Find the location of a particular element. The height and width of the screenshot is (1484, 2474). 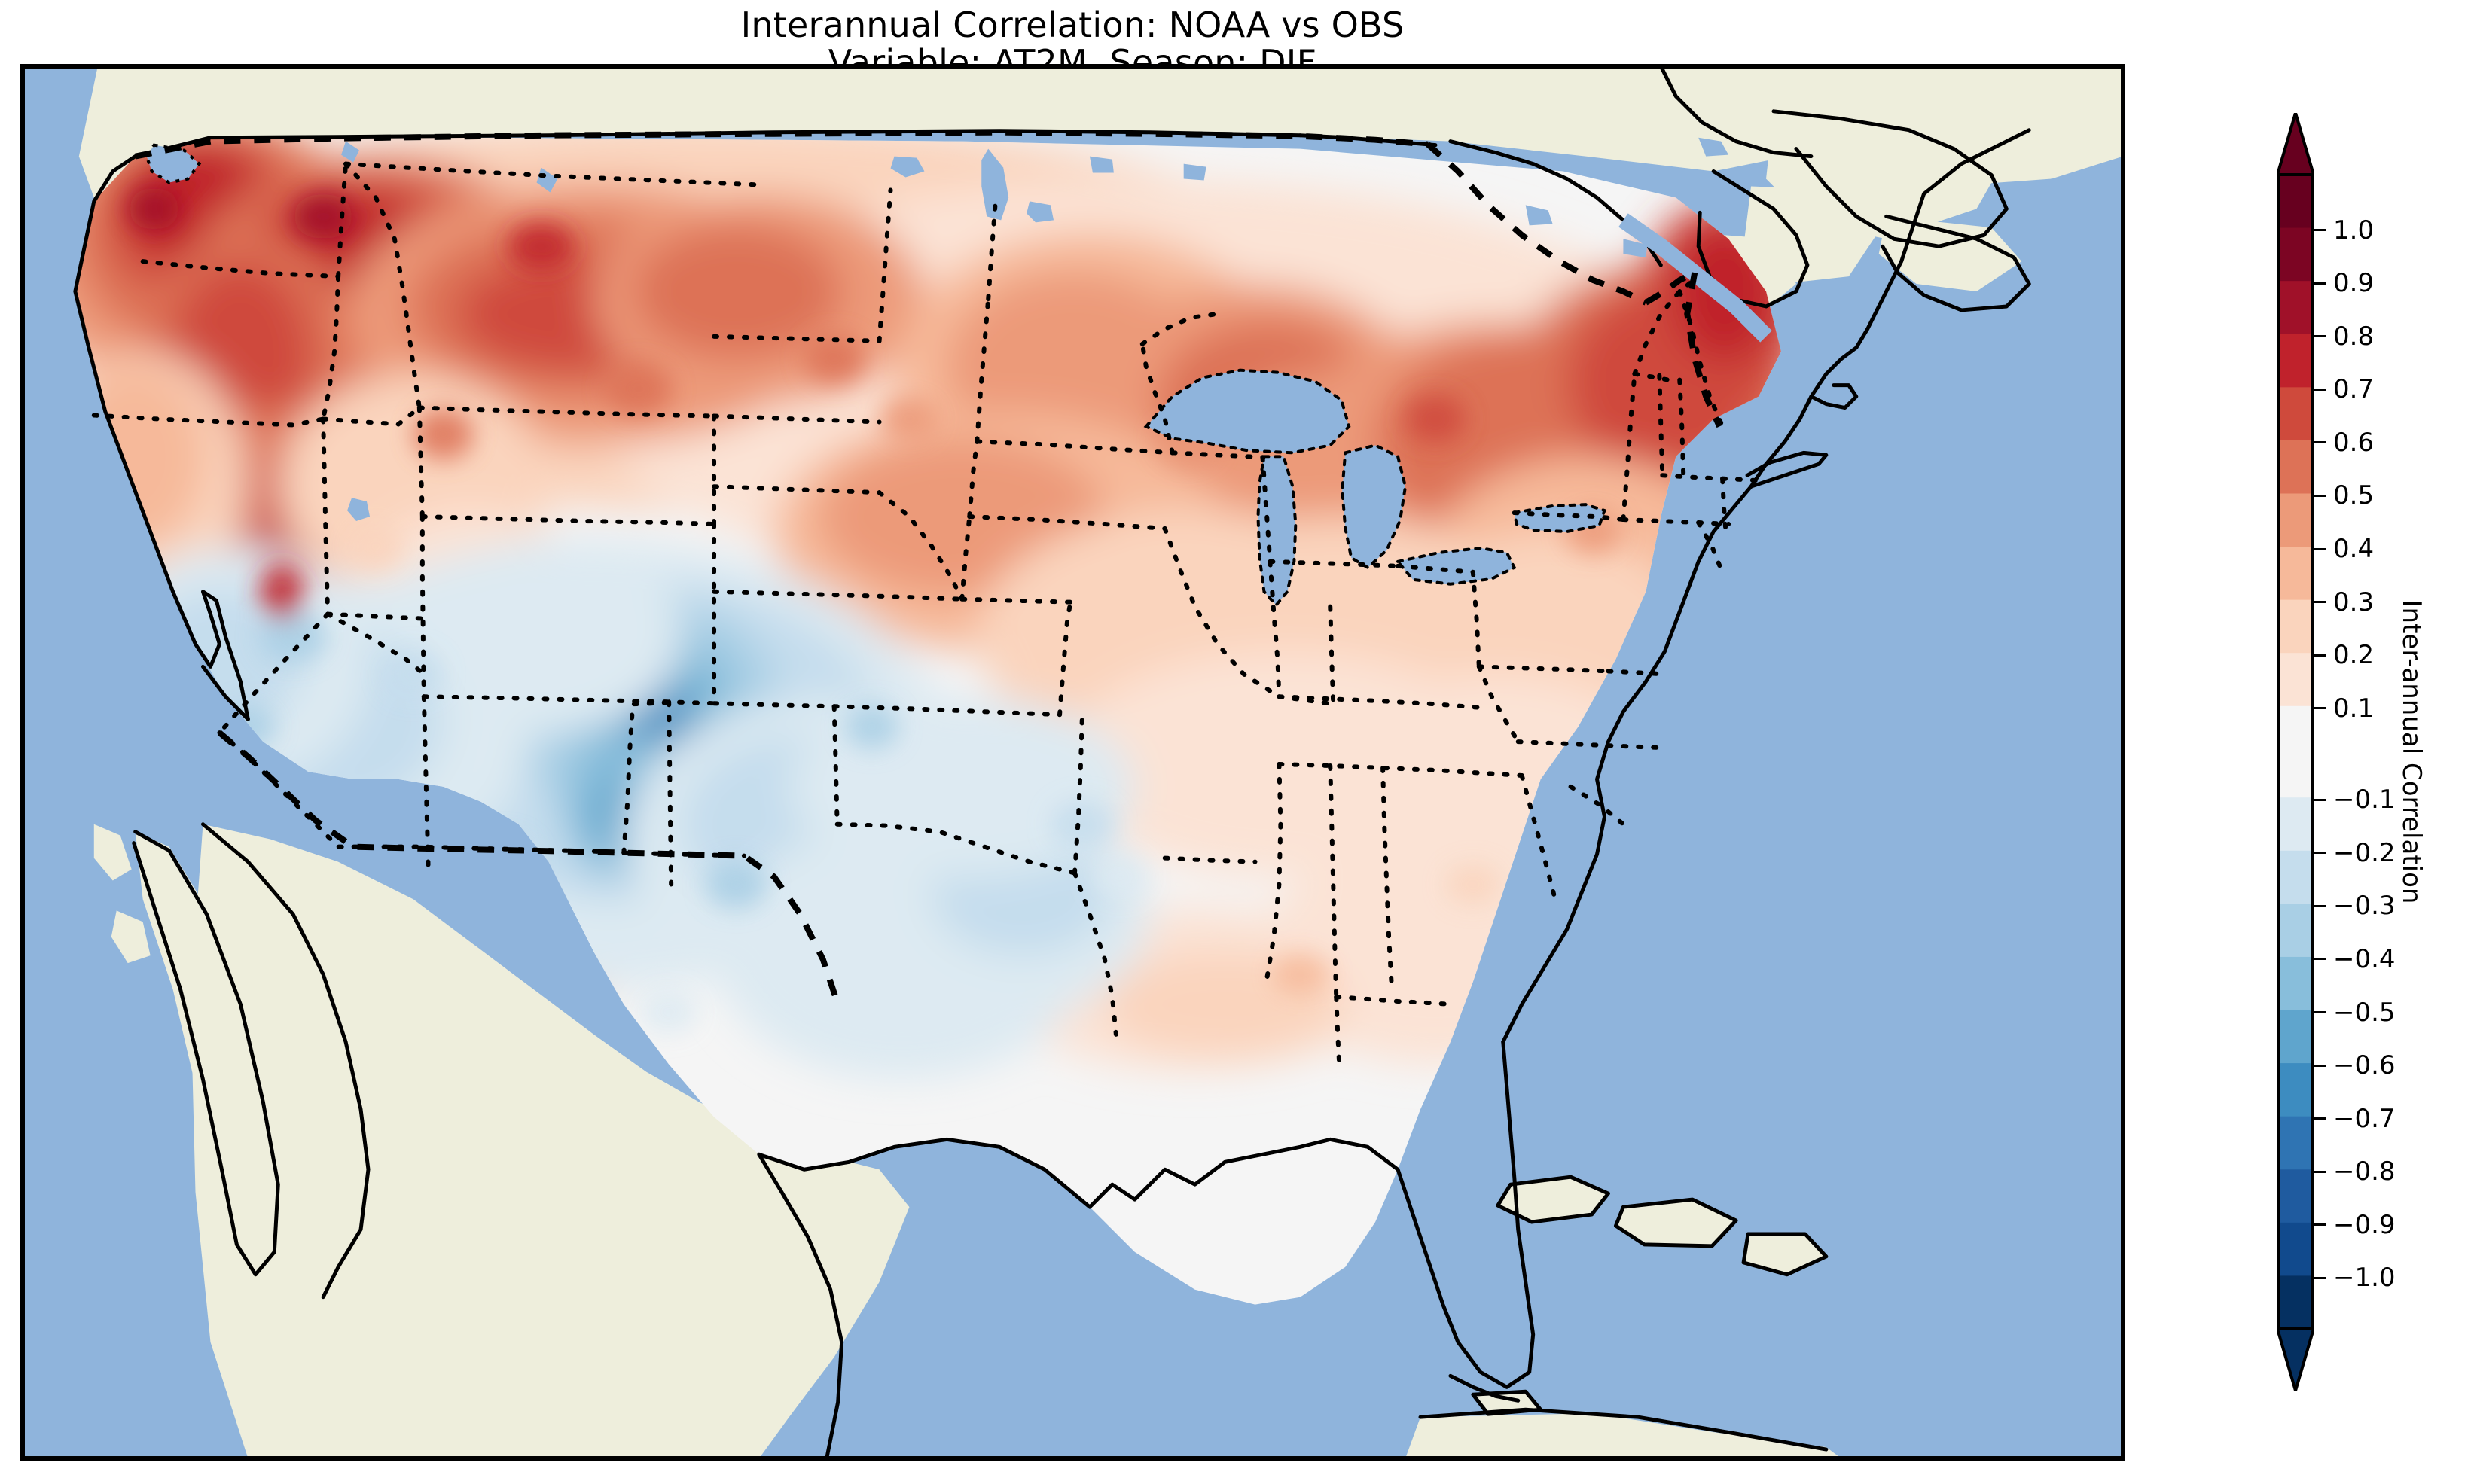

colorbar-axis-label: Inter-annual Correlation is located at coordinates (2411, 751).